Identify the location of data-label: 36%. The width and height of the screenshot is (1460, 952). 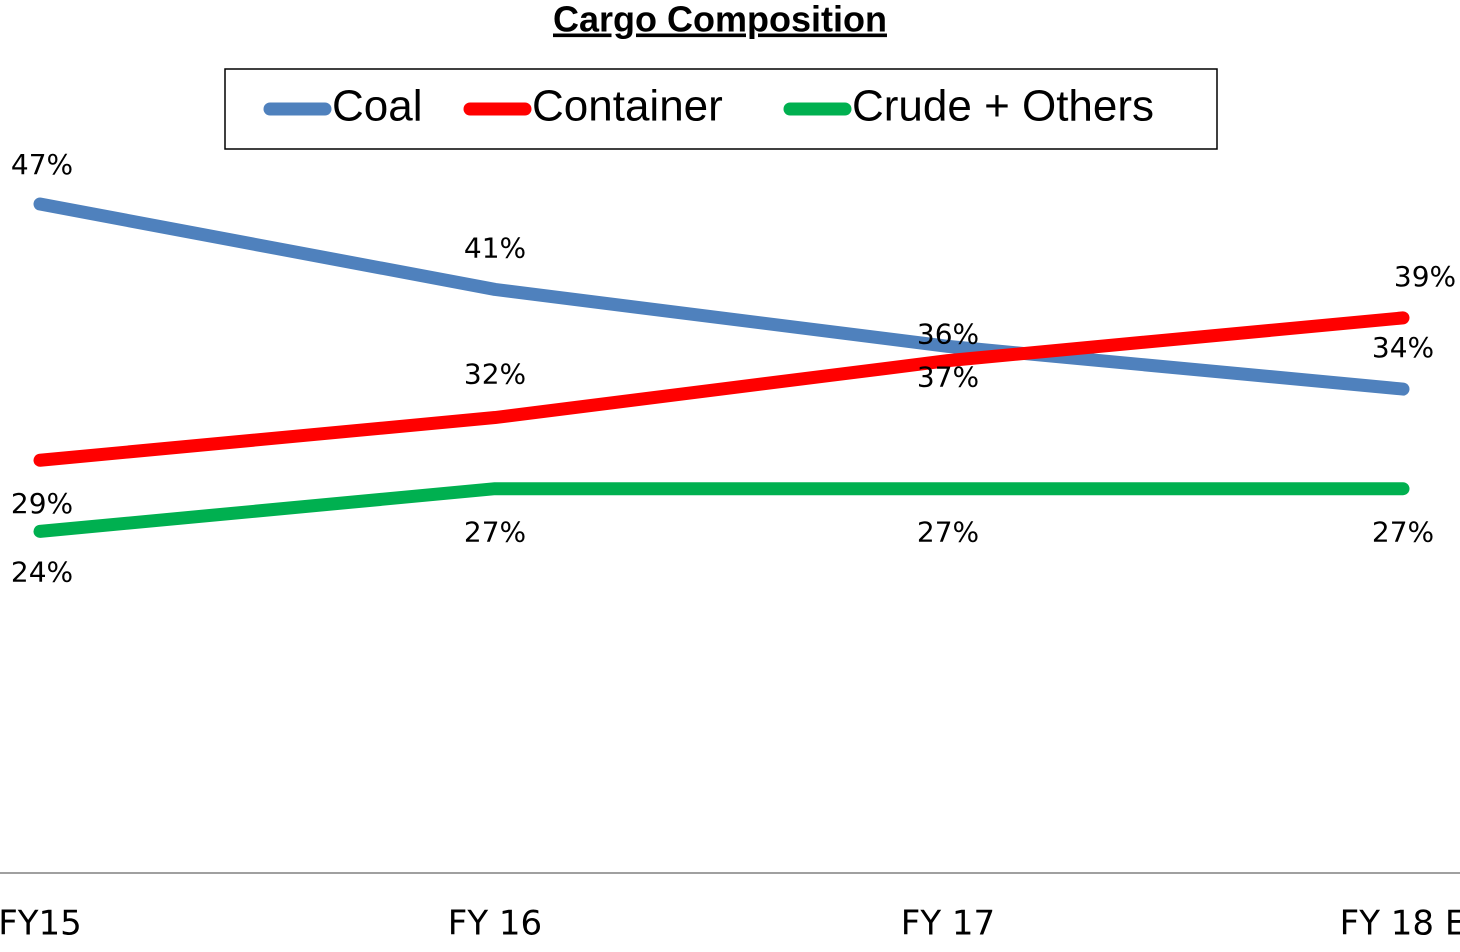
(948, 334).